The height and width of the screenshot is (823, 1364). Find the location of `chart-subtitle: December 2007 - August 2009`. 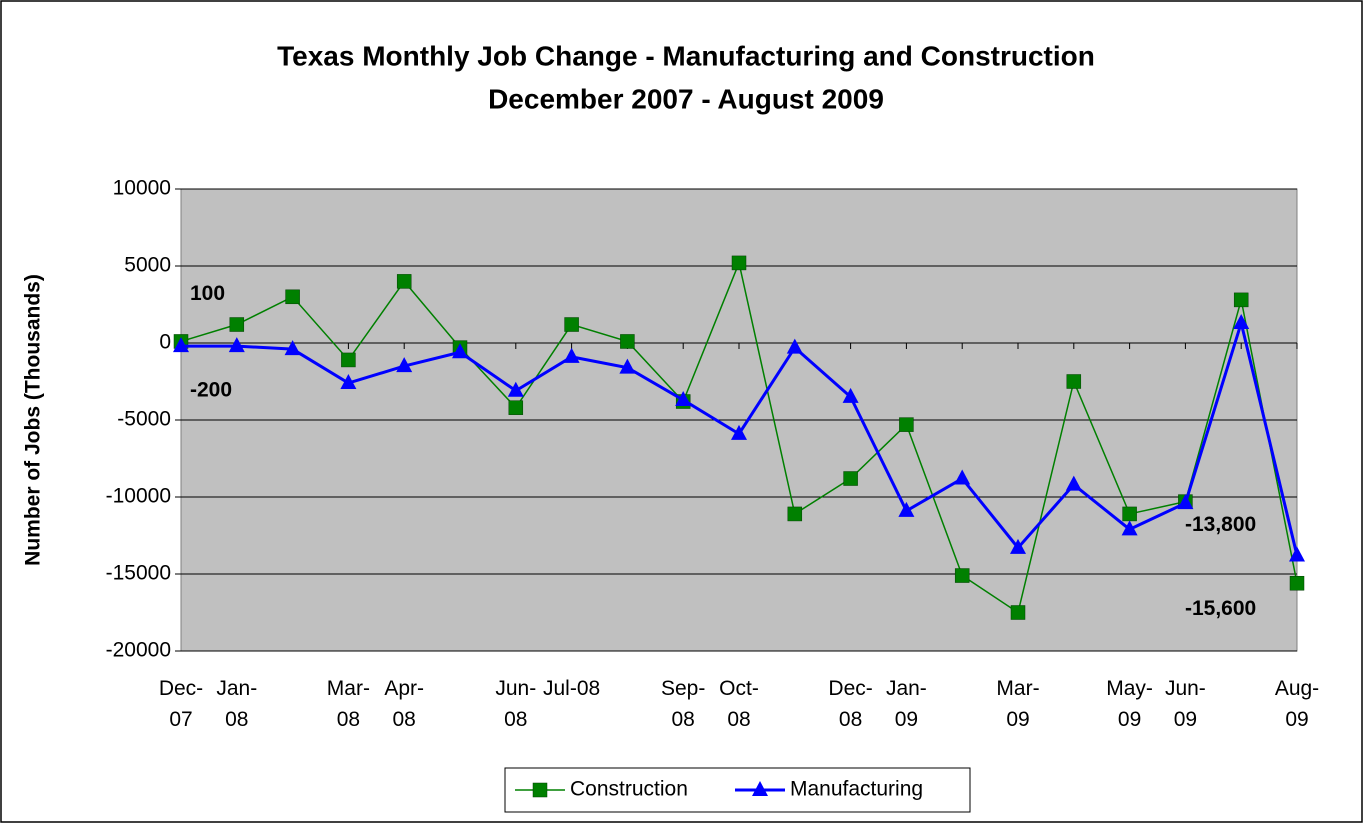

chart-subtitle: December 2007 - August 2009 is located at coordinates (686, 98).